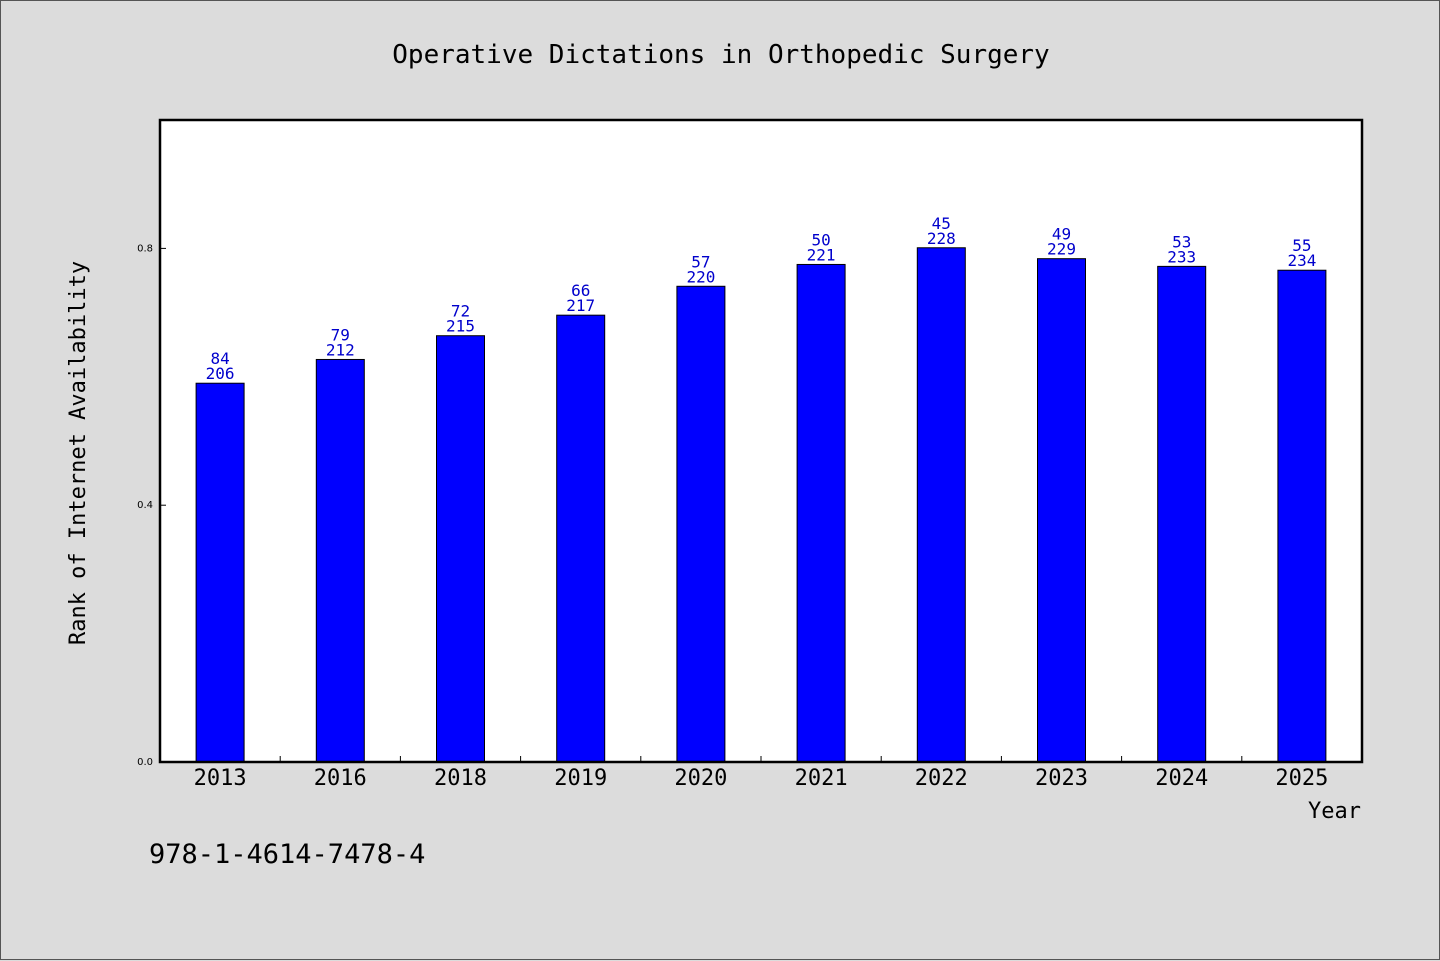 This screenshot has width=1440, height=961. What do you see at coordinates (700, 261) in the screenshot?
I see `data-label-top-2020: 57` at bounding box center [700, 261].